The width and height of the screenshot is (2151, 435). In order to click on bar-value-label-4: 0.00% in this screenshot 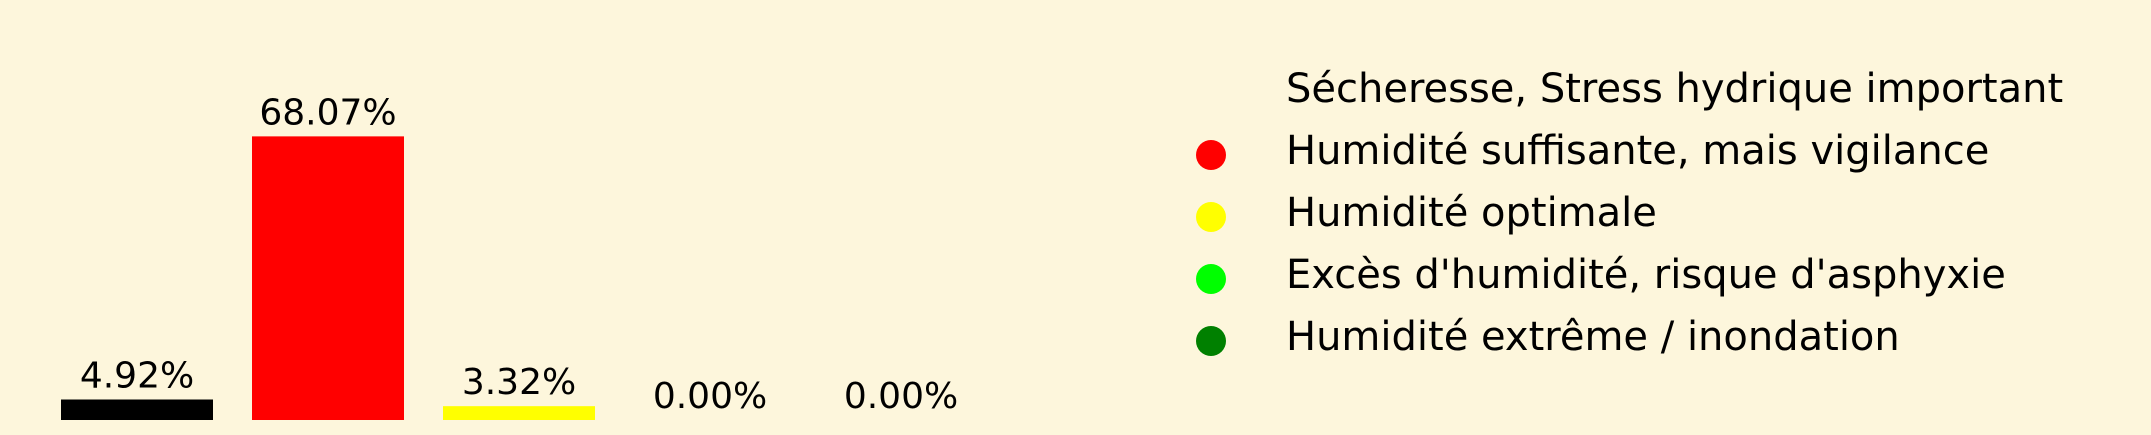, I will do `click(710, 396)`.